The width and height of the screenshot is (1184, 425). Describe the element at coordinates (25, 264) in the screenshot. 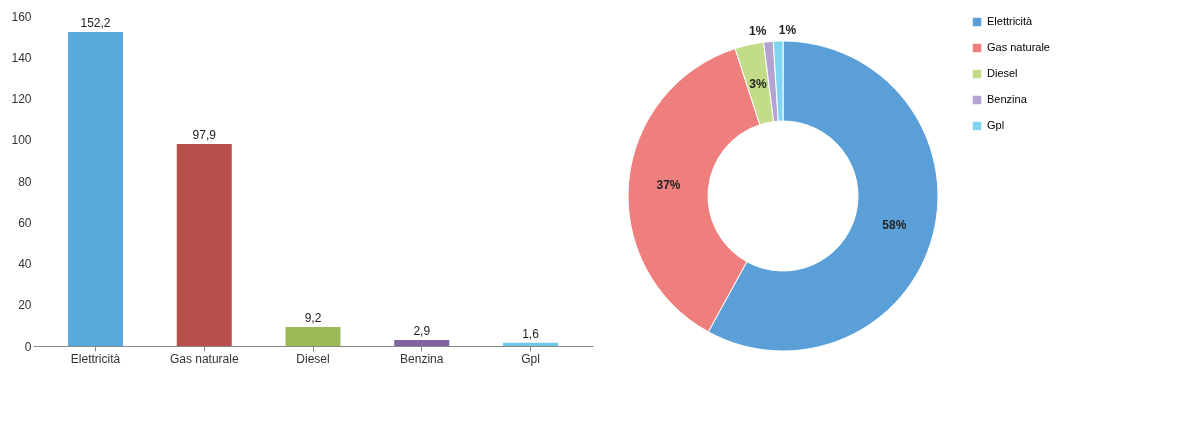

I see `y-tick-label: 40` at that location.